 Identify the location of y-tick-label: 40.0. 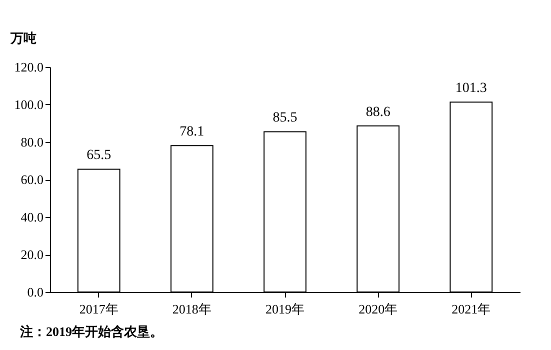
(32, 217).